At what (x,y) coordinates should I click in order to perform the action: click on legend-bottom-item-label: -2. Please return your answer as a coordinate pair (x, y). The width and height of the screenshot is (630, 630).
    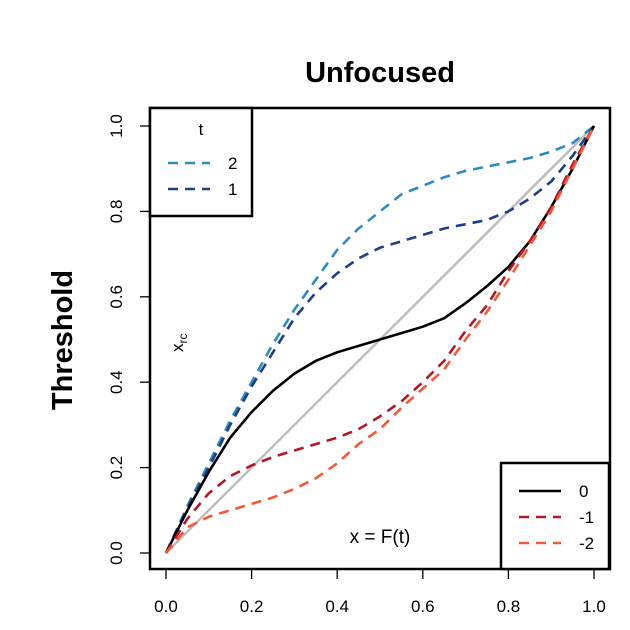
    Looking at the image, I should click on (586, 543).